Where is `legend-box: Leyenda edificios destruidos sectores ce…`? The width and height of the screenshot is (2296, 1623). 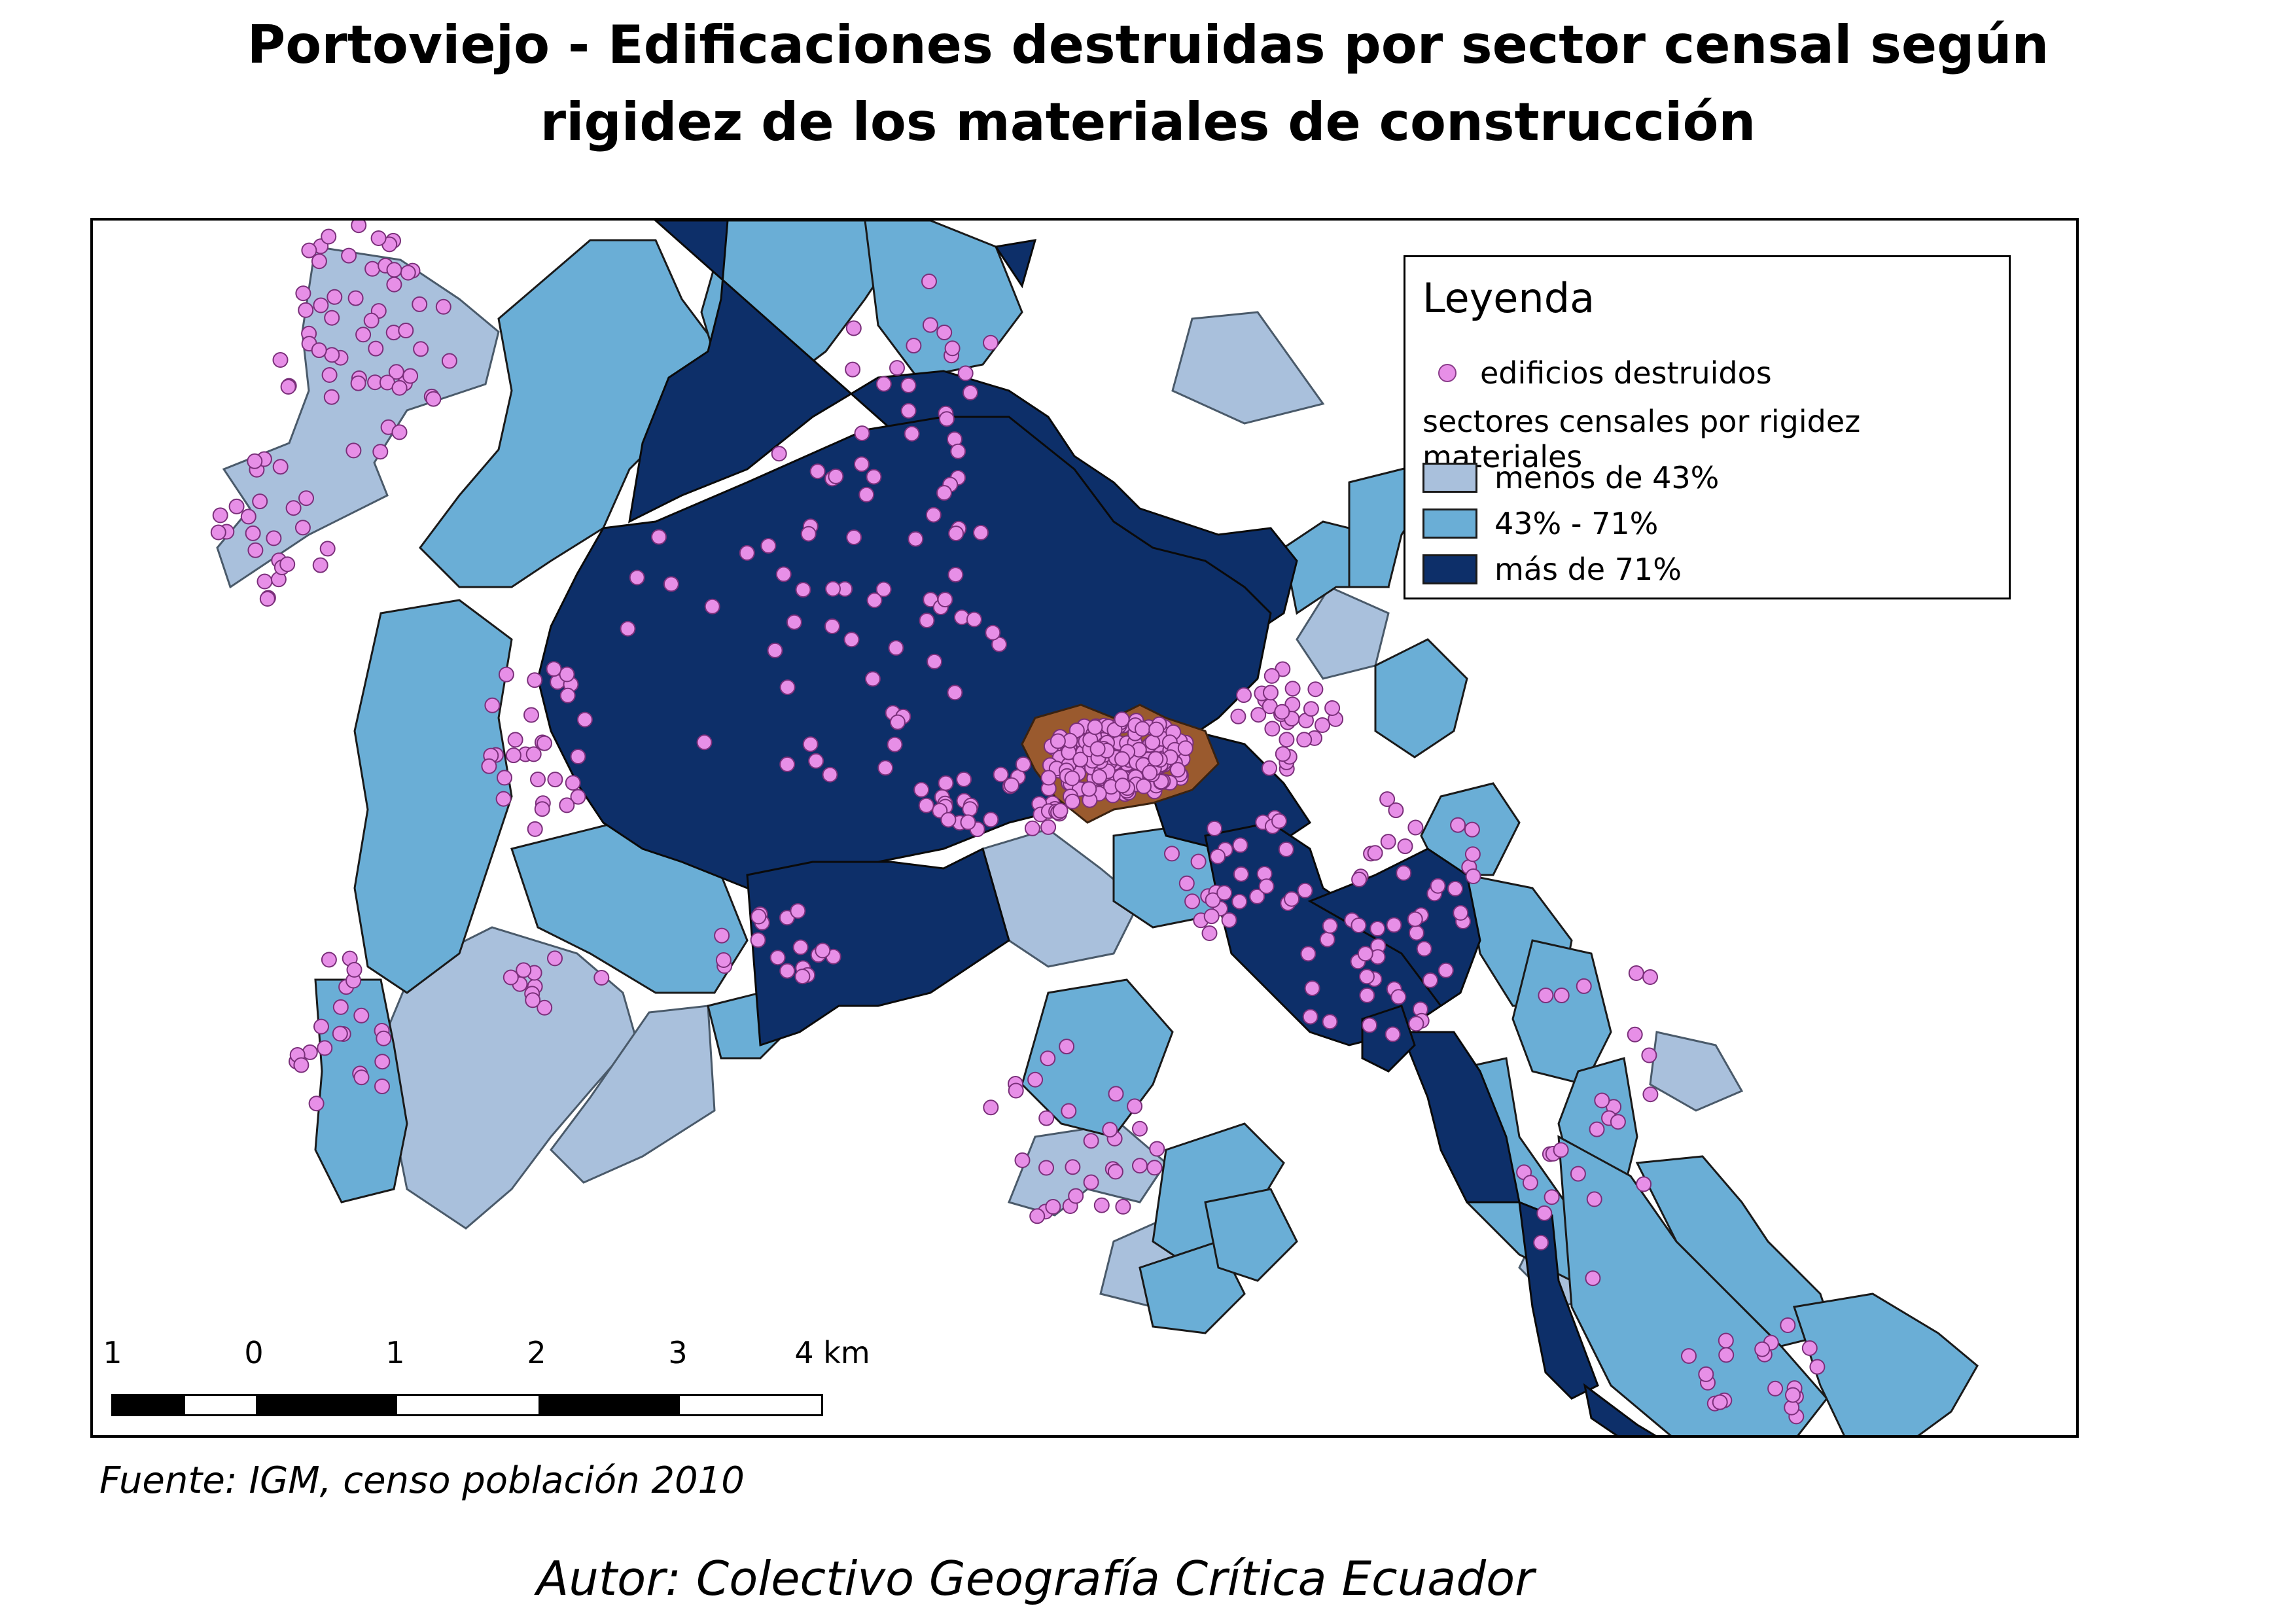
legend-box: Leyenda edificios destruidos sectores ce… is located at coordinates (1707, 427).